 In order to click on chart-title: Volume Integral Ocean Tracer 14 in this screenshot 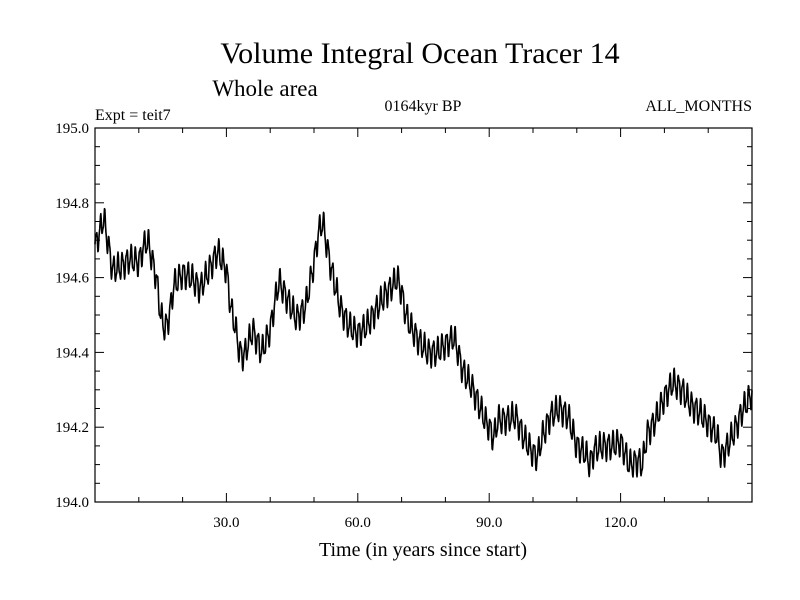, I will do `click(419, 53)`.